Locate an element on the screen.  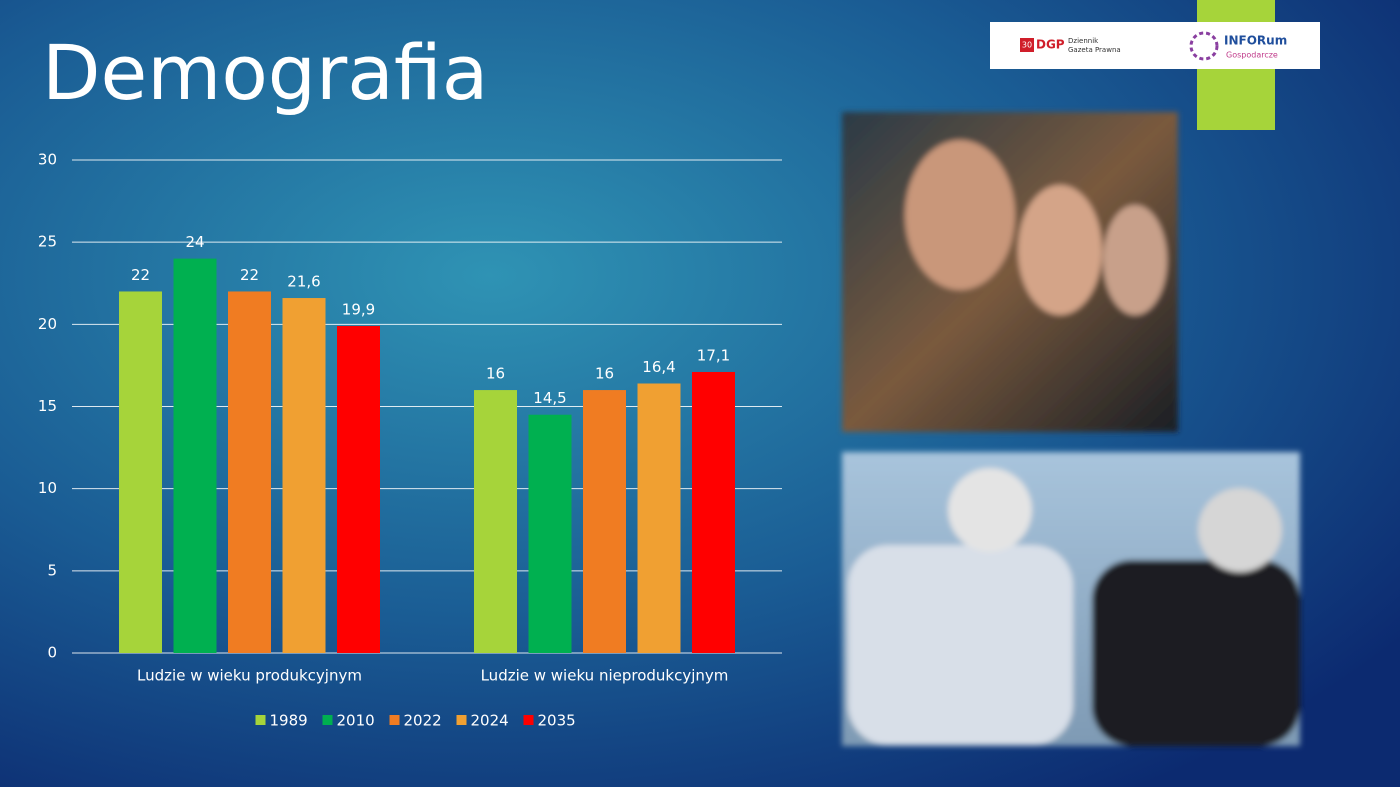
legend-label: 2022 is located at coordinates (423, 721).